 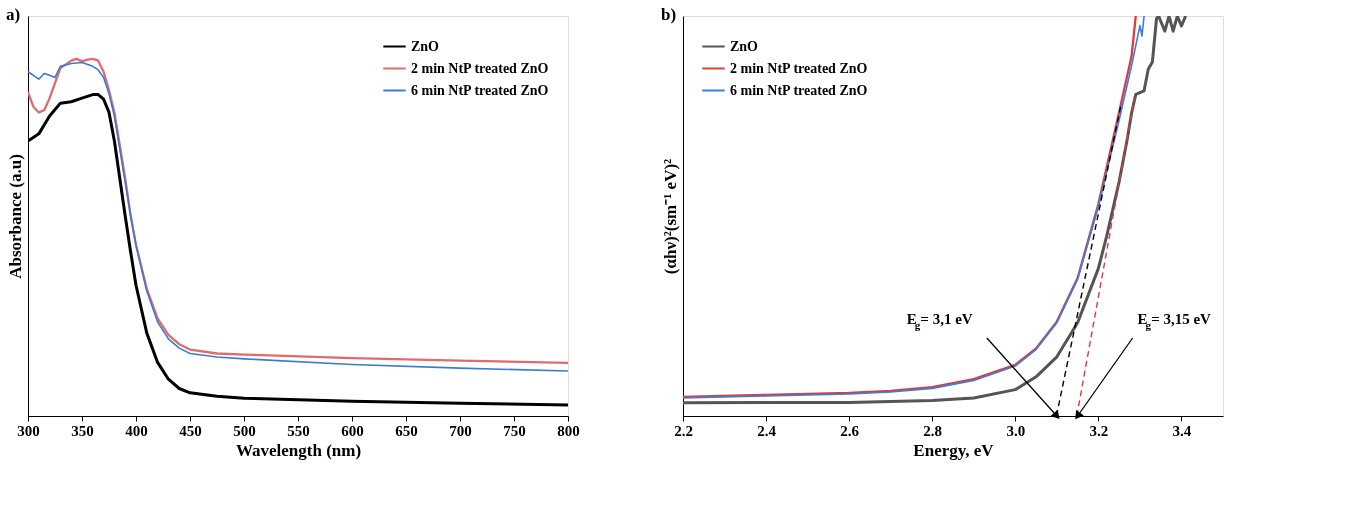 I want to click on x-tick-label: 800, so click(x=568, y=430).